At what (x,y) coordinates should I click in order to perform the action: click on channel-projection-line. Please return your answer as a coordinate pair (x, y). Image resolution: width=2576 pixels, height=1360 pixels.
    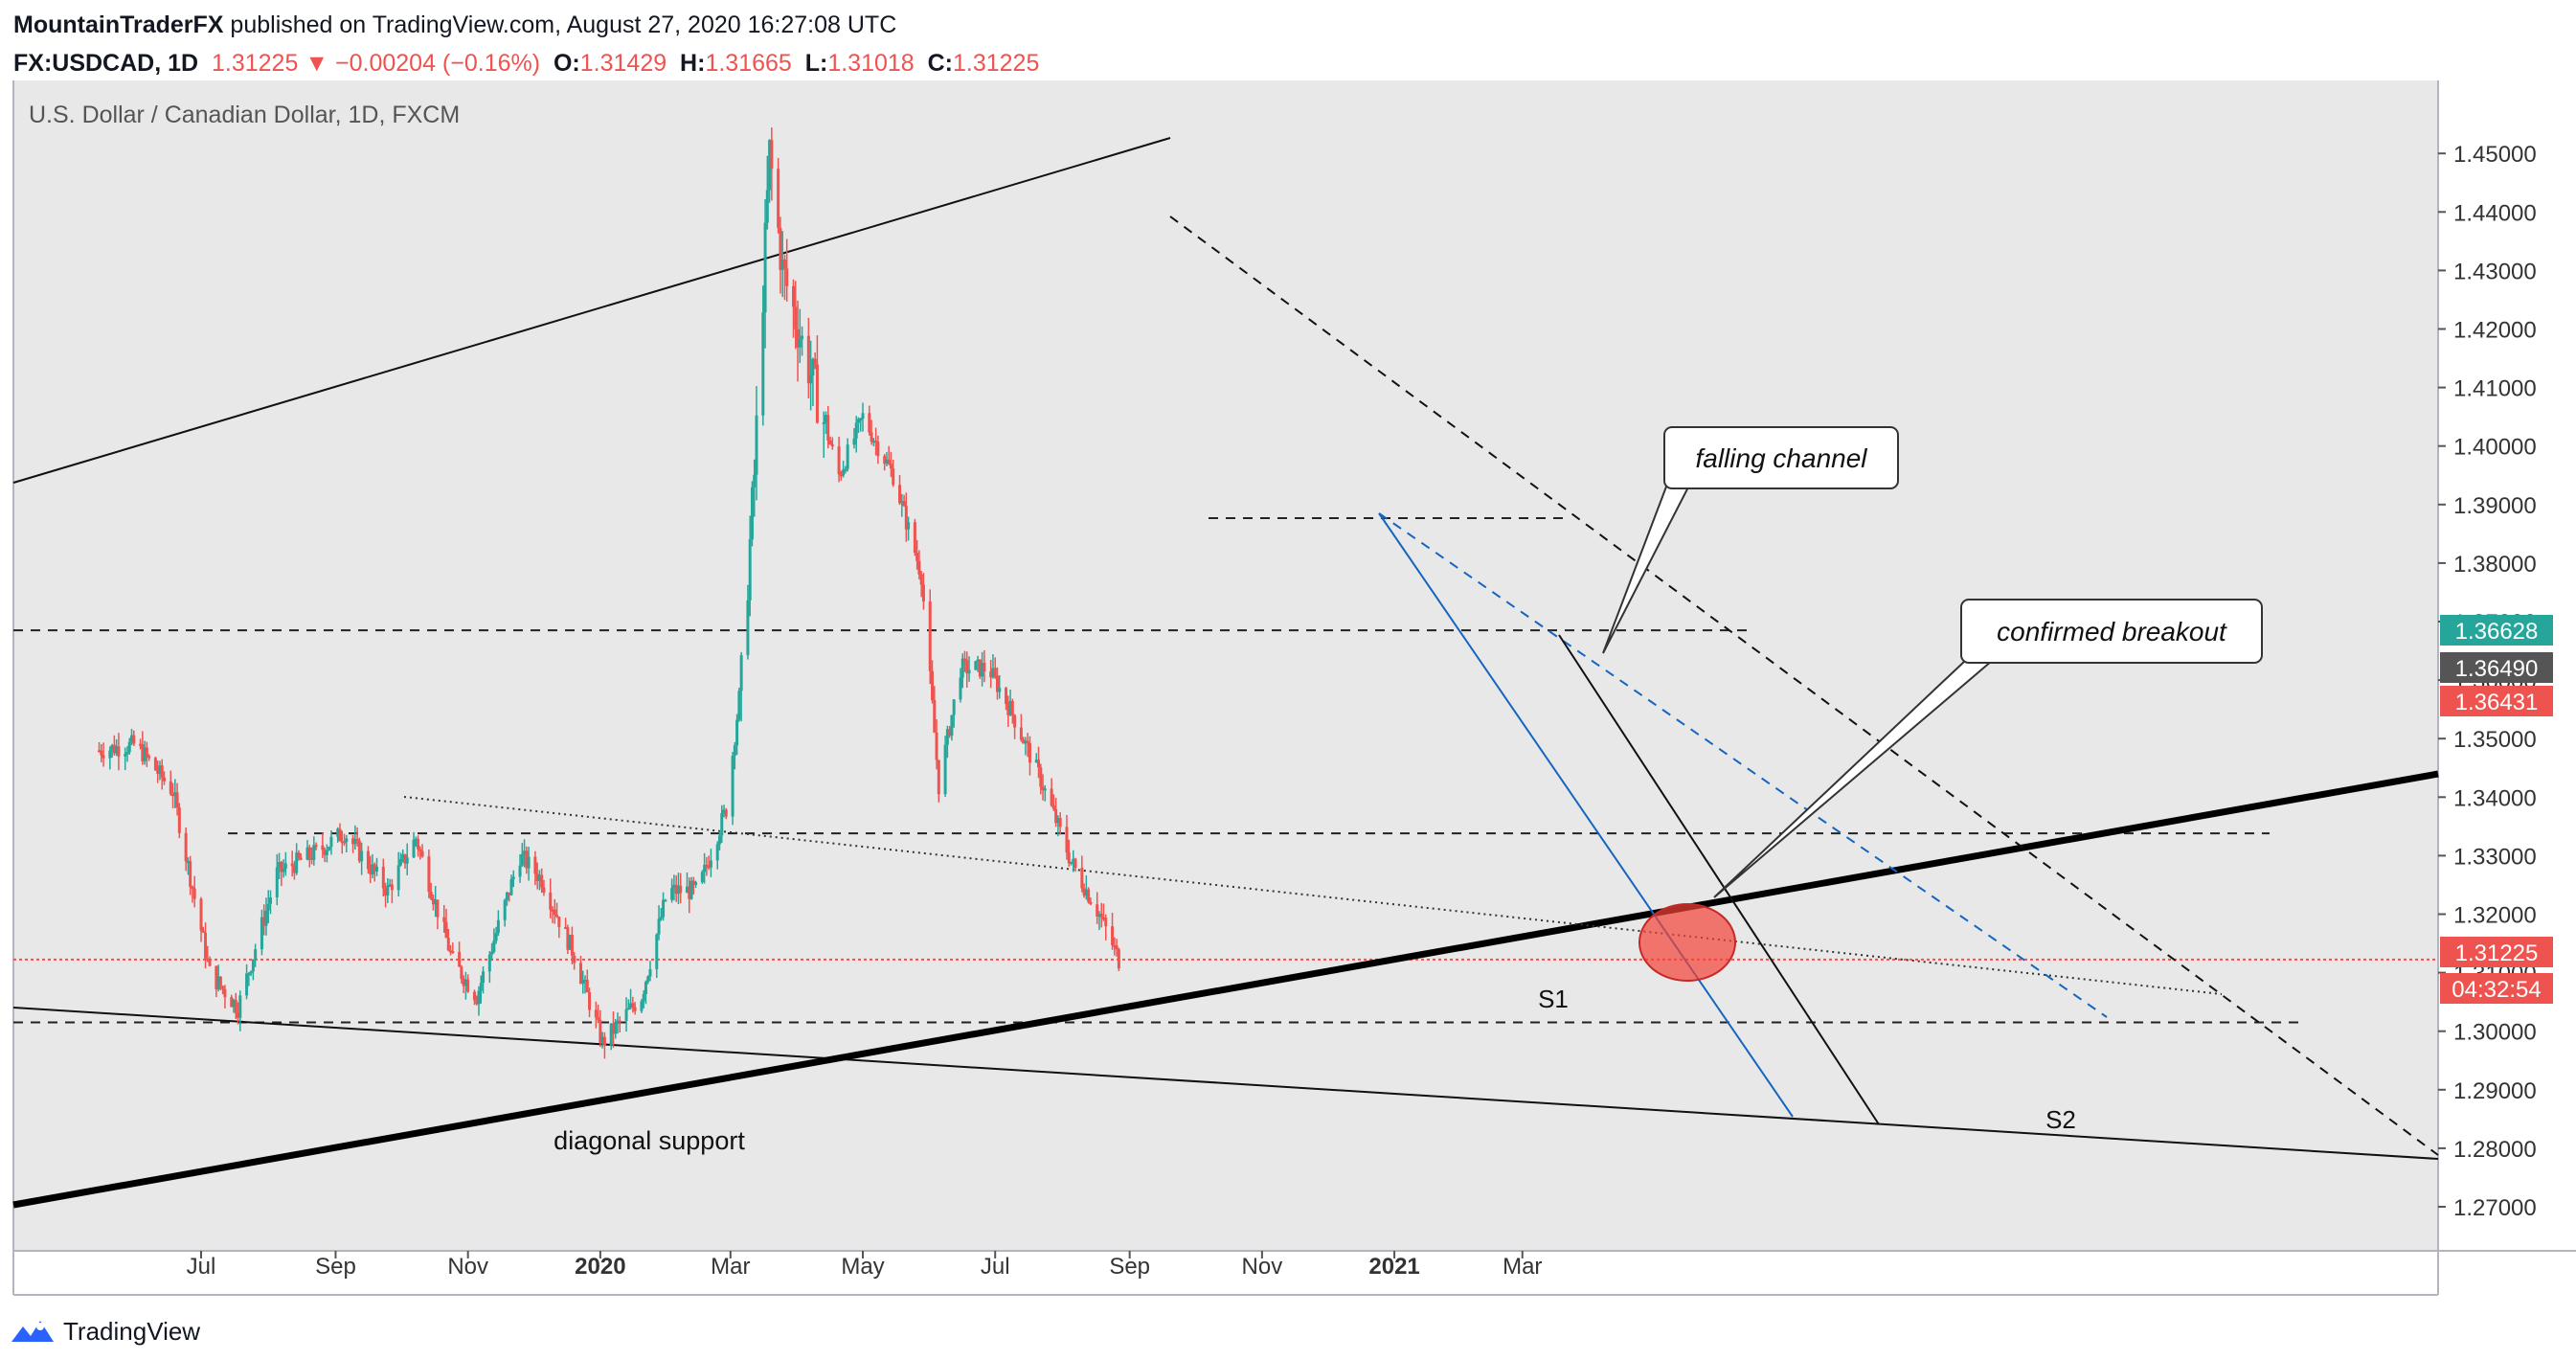
    Looking at the image, I should click on (1719, 879).